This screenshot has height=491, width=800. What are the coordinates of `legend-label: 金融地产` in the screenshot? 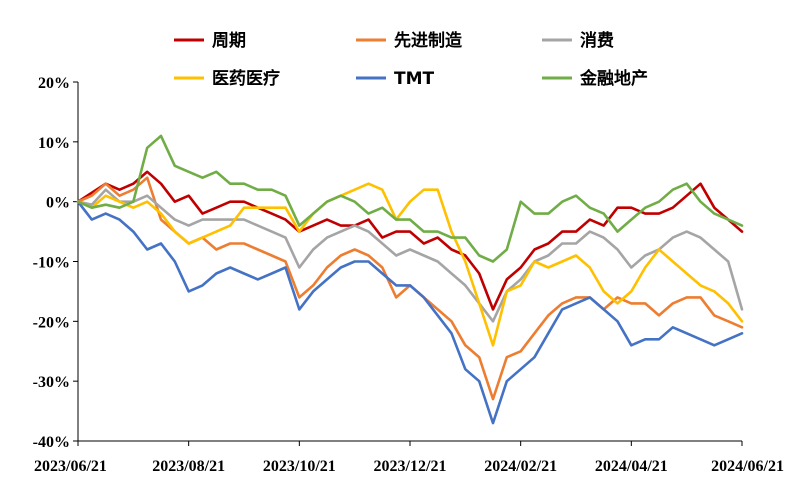 It's located at (613, 78).